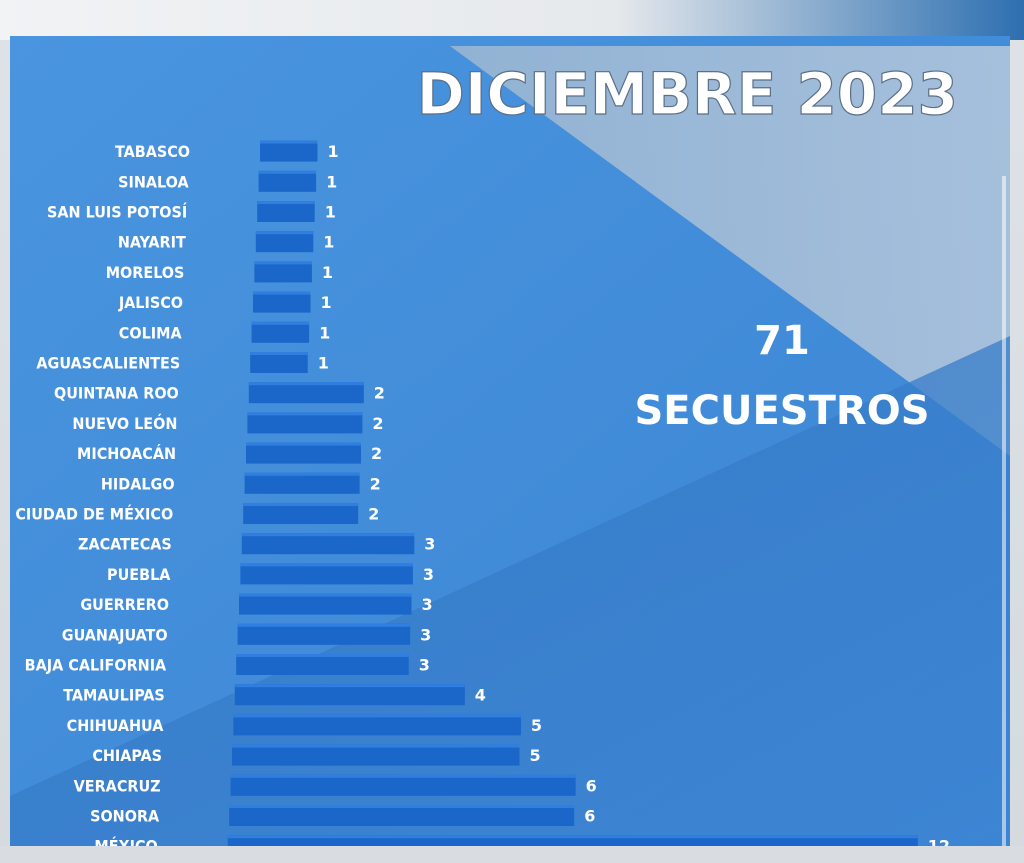 The image size is (1024, 863). I want to click on category-label: MICHOACÁN, so click(126, 453).